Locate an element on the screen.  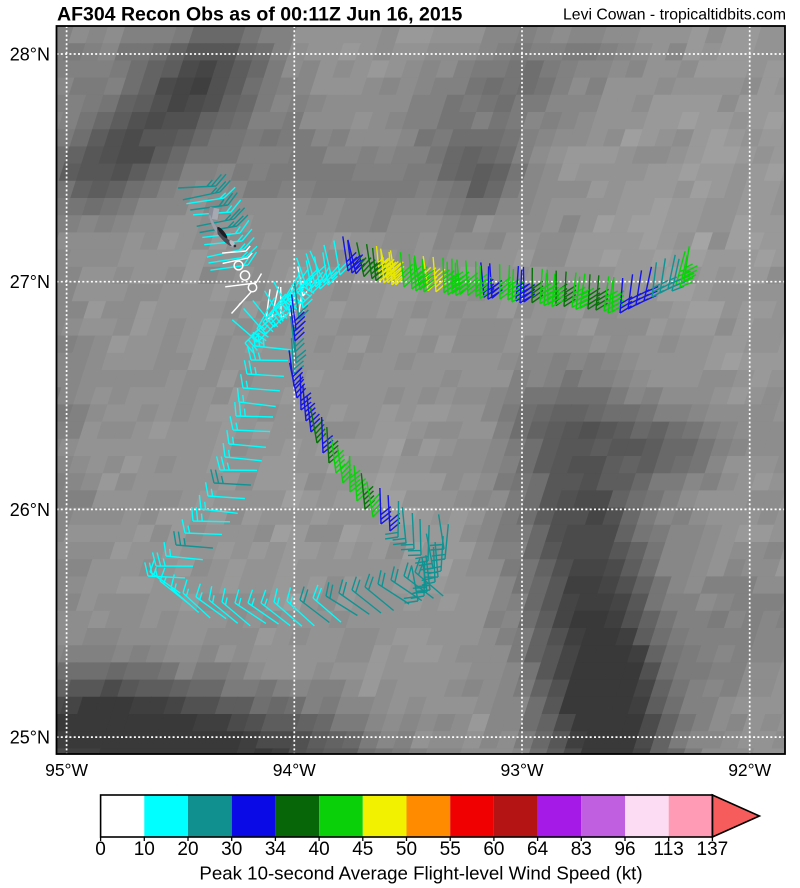
svg-text: 96 is located at coordinates (624, 849).